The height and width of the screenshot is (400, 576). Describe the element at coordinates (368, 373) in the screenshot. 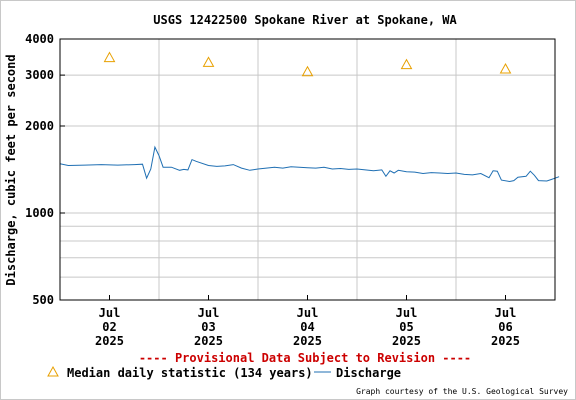

I see `legend-label-discharge: Discharge` at that location.